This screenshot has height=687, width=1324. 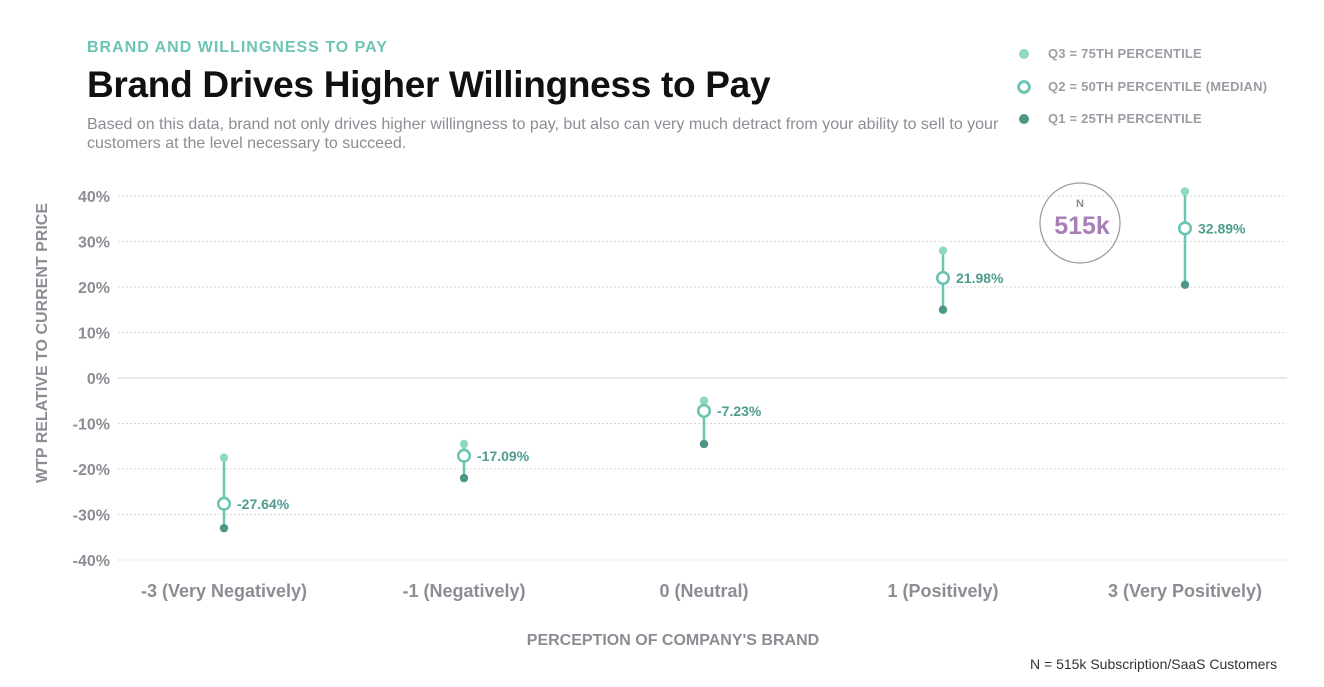 I want to click on x-tick-label: 3 (Very Positively), so click(x=1185, y=591).